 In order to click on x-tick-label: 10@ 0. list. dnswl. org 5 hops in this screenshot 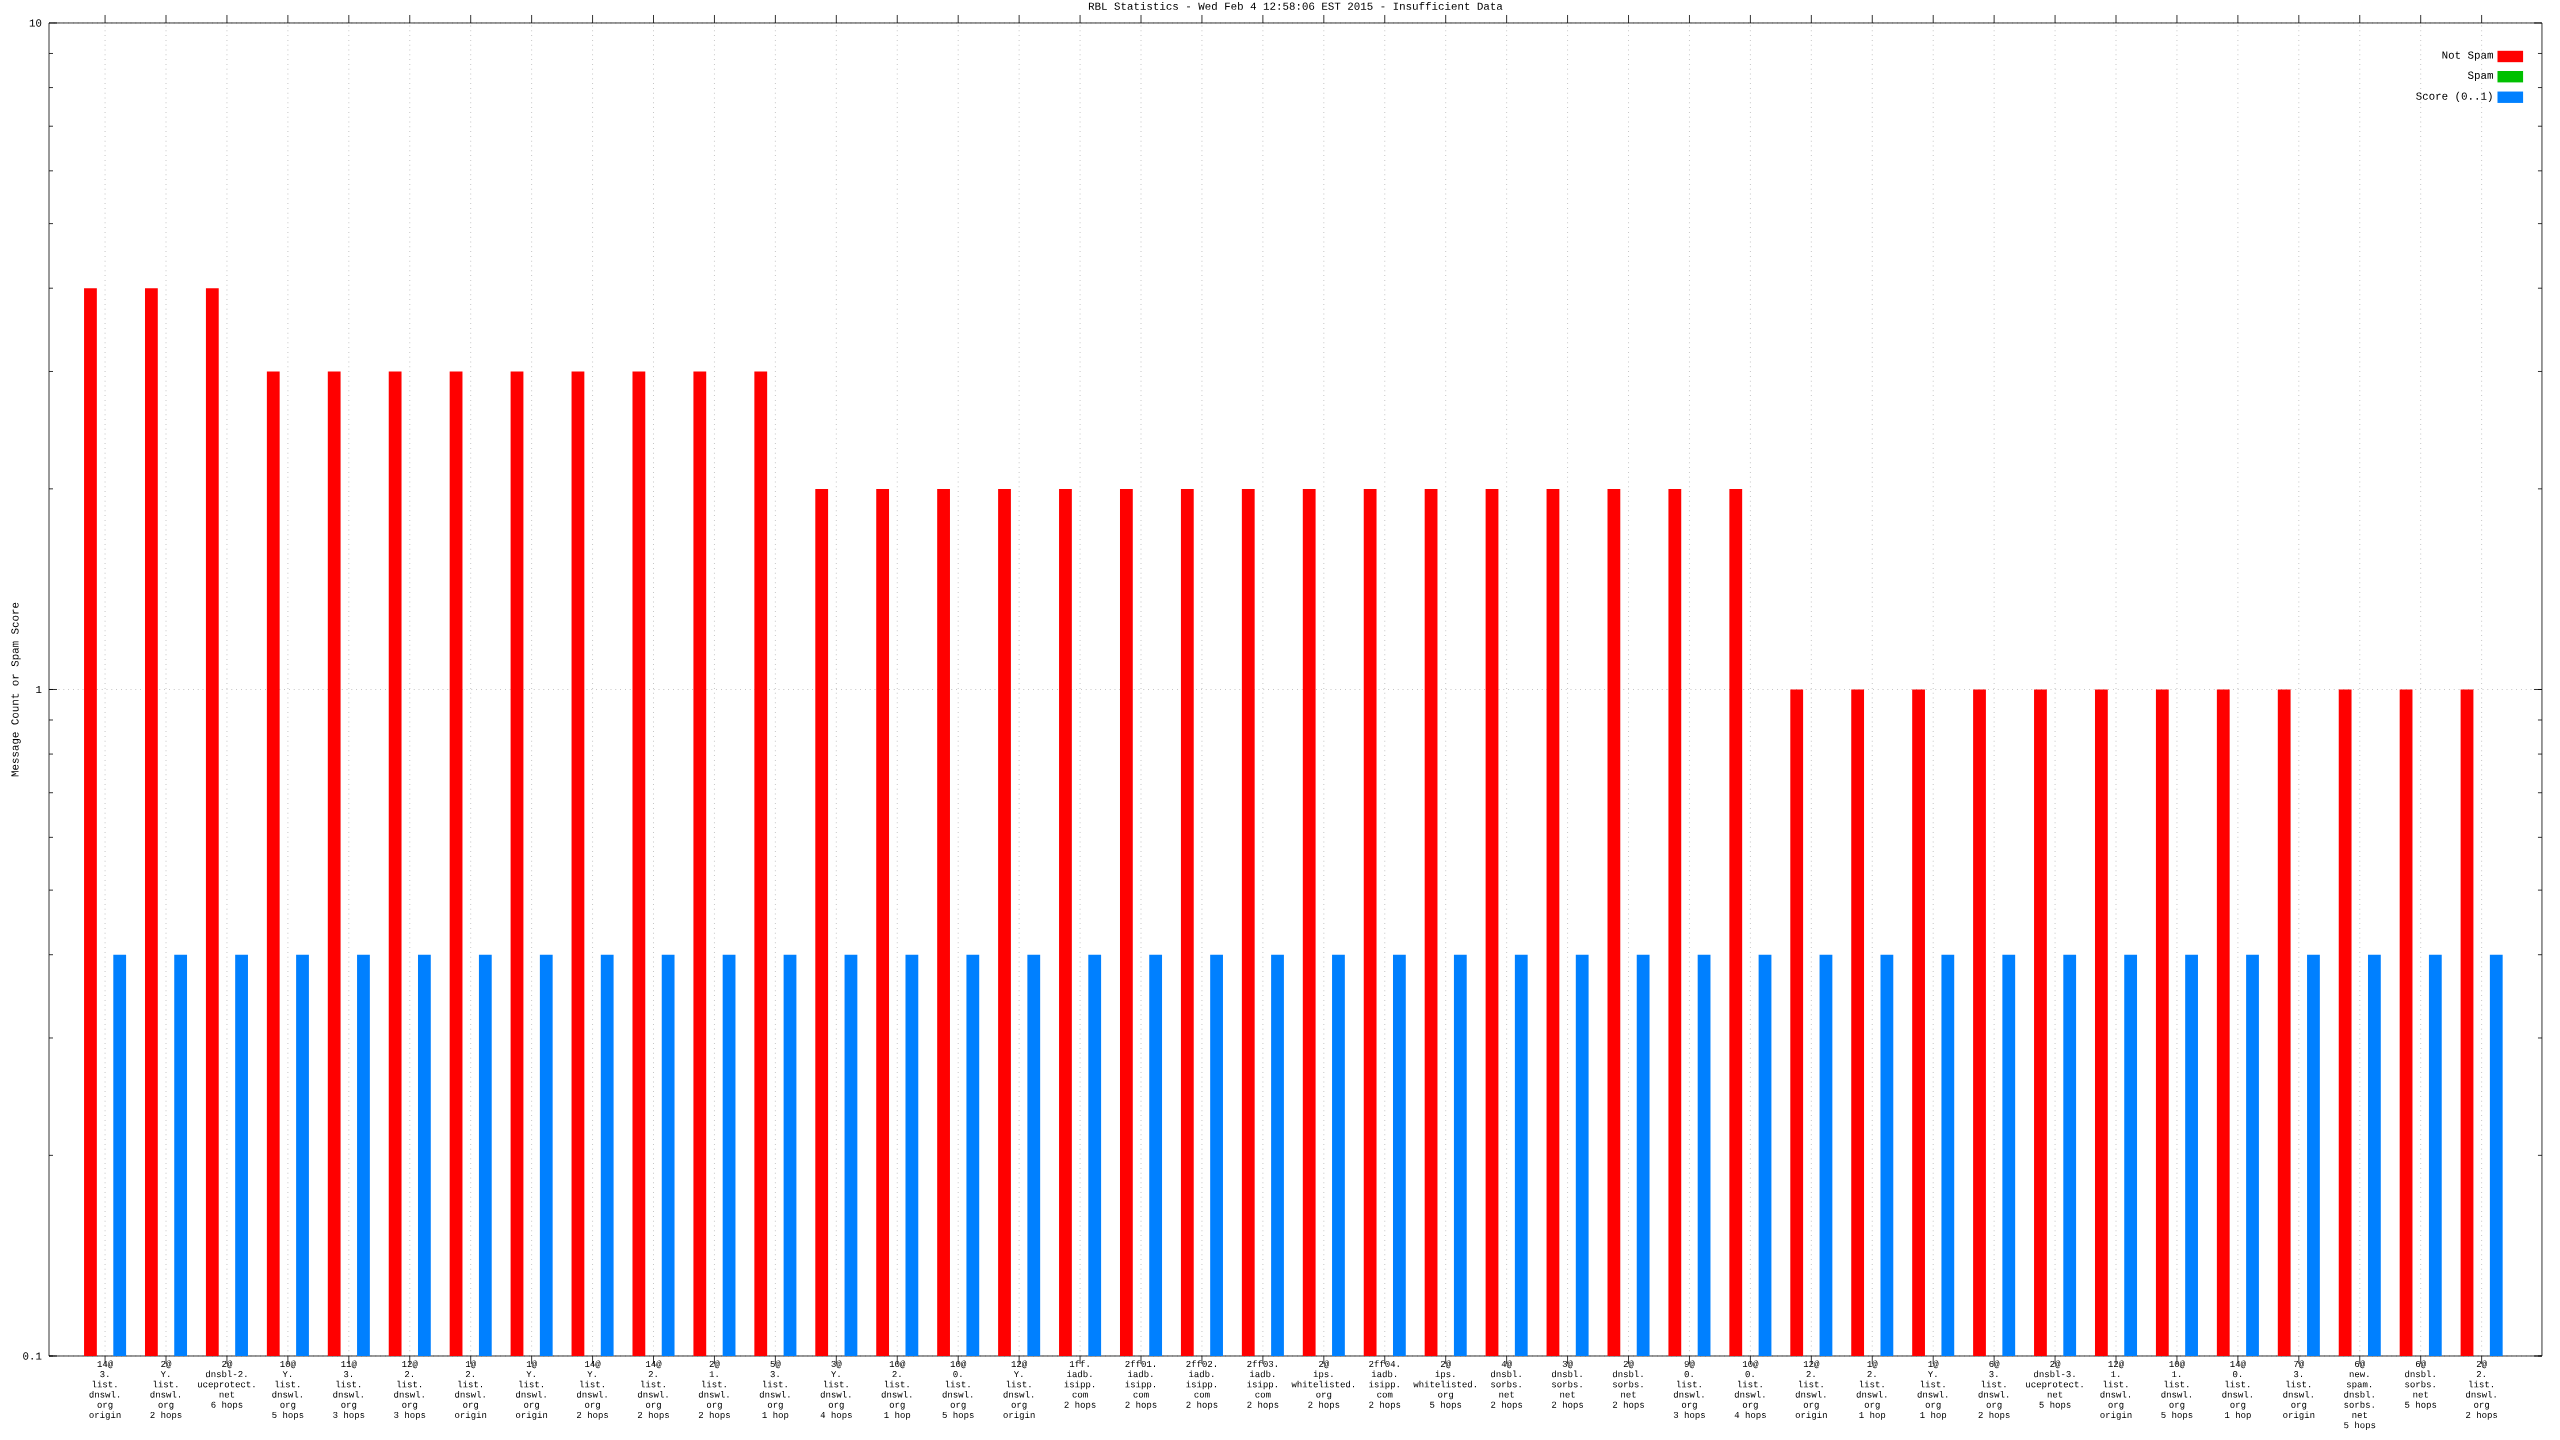, I will do `click(958, 1390)`.